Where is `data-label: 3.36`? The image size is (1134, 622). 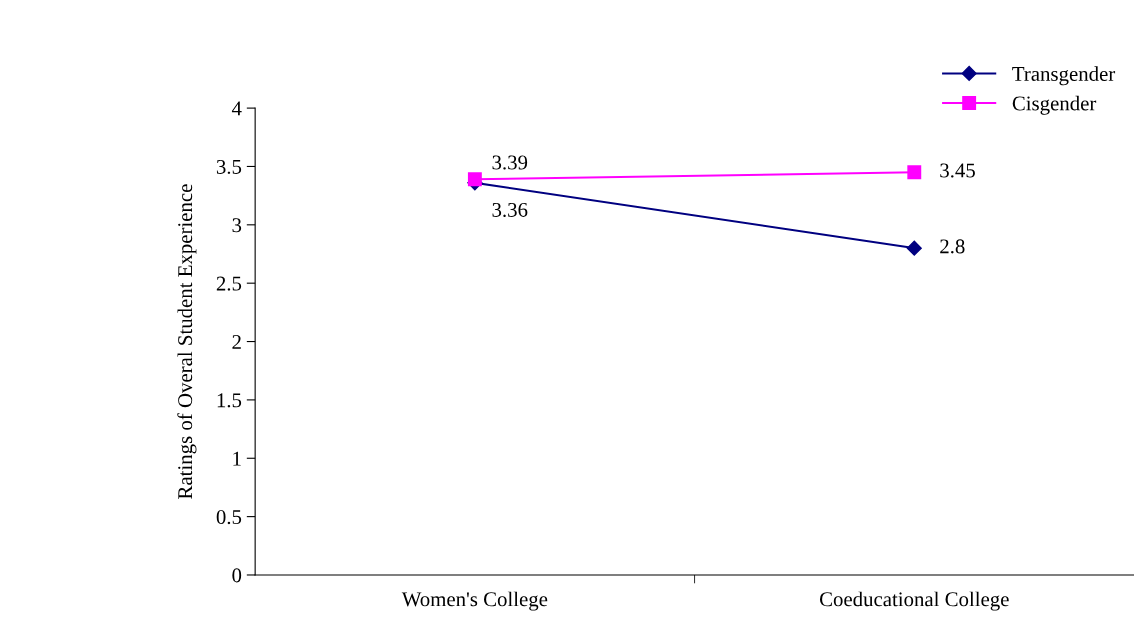 data-label: 3.36 is located at coordinates (510, 209).